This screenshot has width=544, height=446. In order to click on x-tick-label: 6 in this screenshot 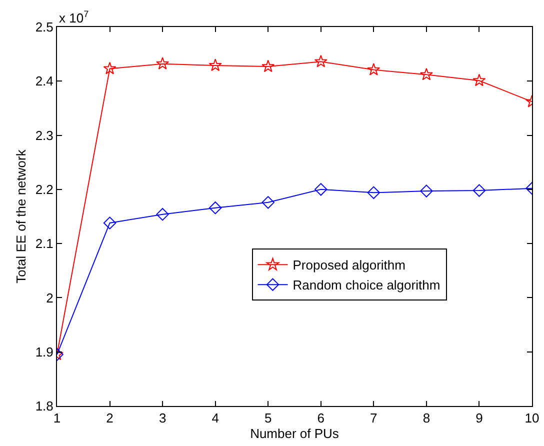, I will do `click(321, 418)`.